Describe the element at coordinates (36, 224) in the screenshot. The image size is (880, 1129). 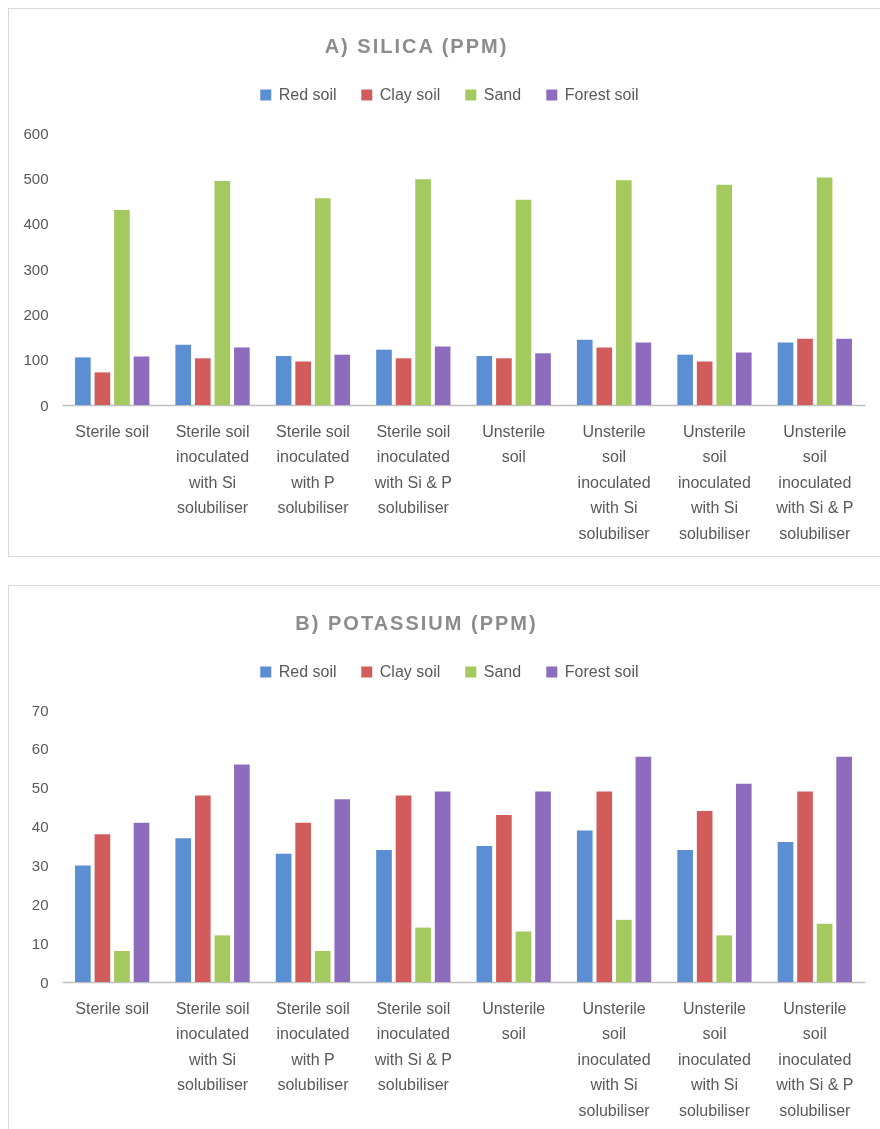
I see `y-tick-label: 400` at that location.